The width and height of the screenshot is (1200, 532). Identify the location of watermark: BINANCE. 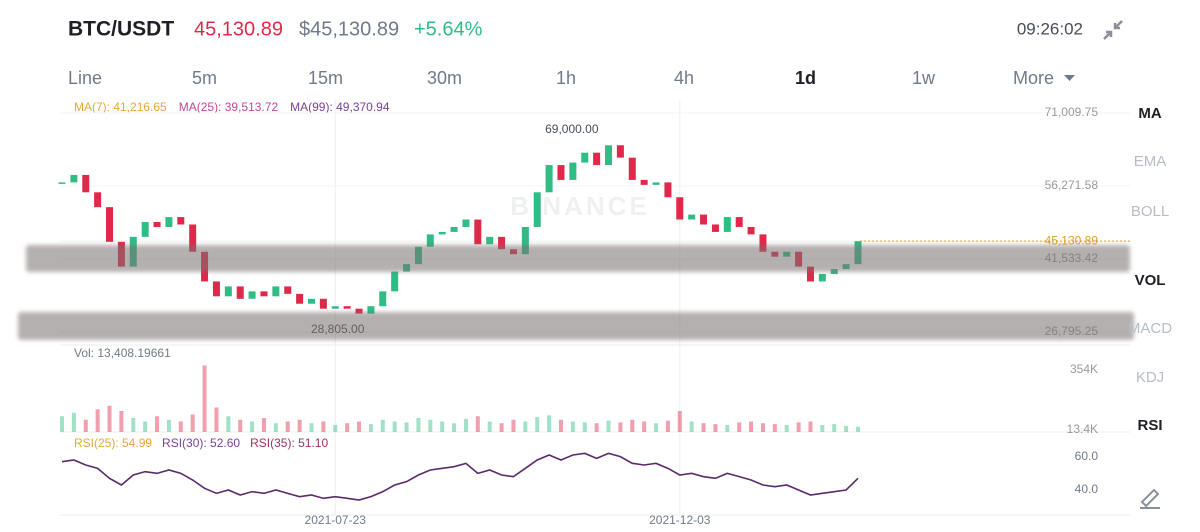
(579, 206).